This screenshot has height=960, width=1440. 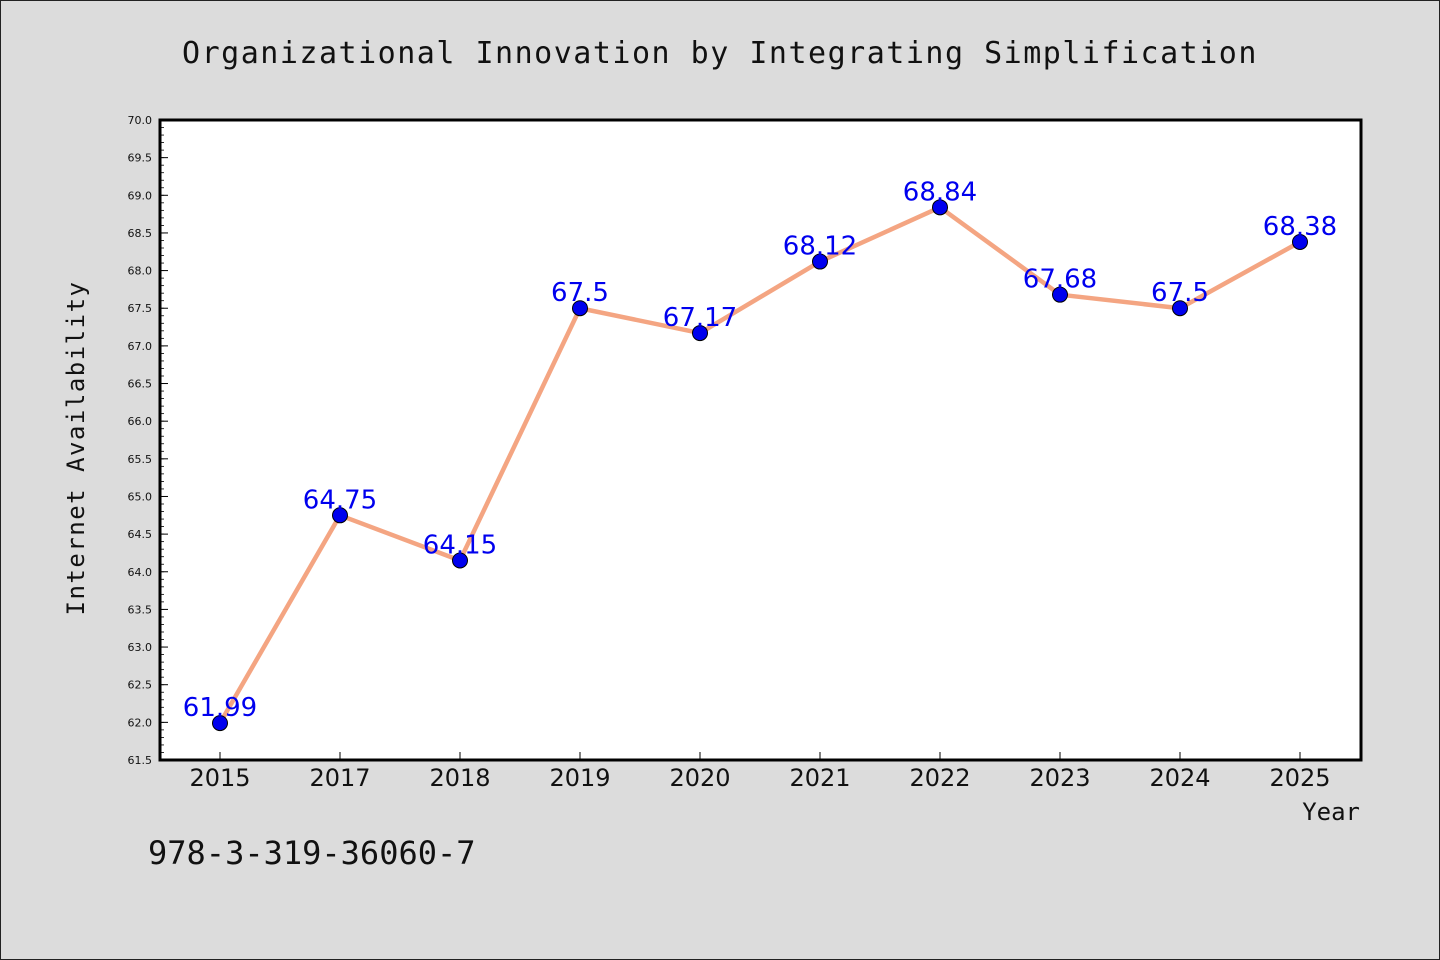 What do you see at coordinates (140, 534) in the screenshot?
I see `y-tick-label: 64.5` at bounding box center [140, 534].